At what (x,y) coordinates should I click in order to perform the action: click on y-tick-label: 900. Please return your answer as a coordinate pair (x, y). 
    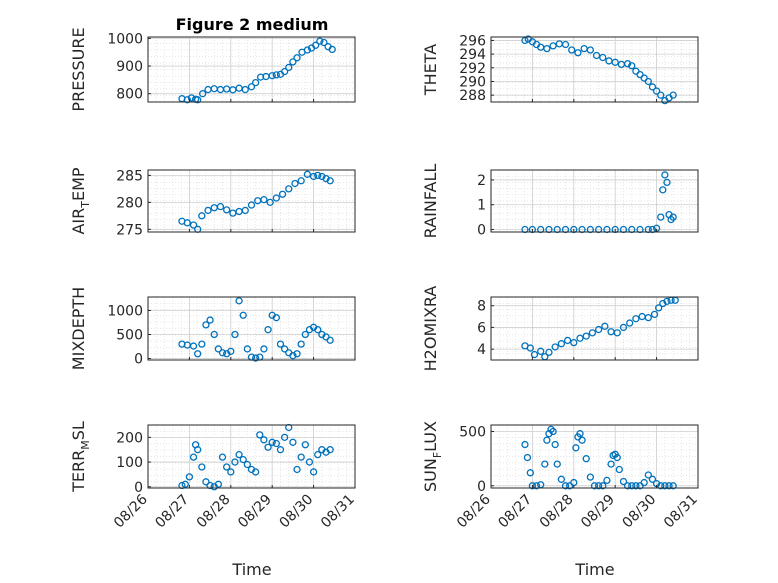
    Looking at the image, I should click on (129, 67).